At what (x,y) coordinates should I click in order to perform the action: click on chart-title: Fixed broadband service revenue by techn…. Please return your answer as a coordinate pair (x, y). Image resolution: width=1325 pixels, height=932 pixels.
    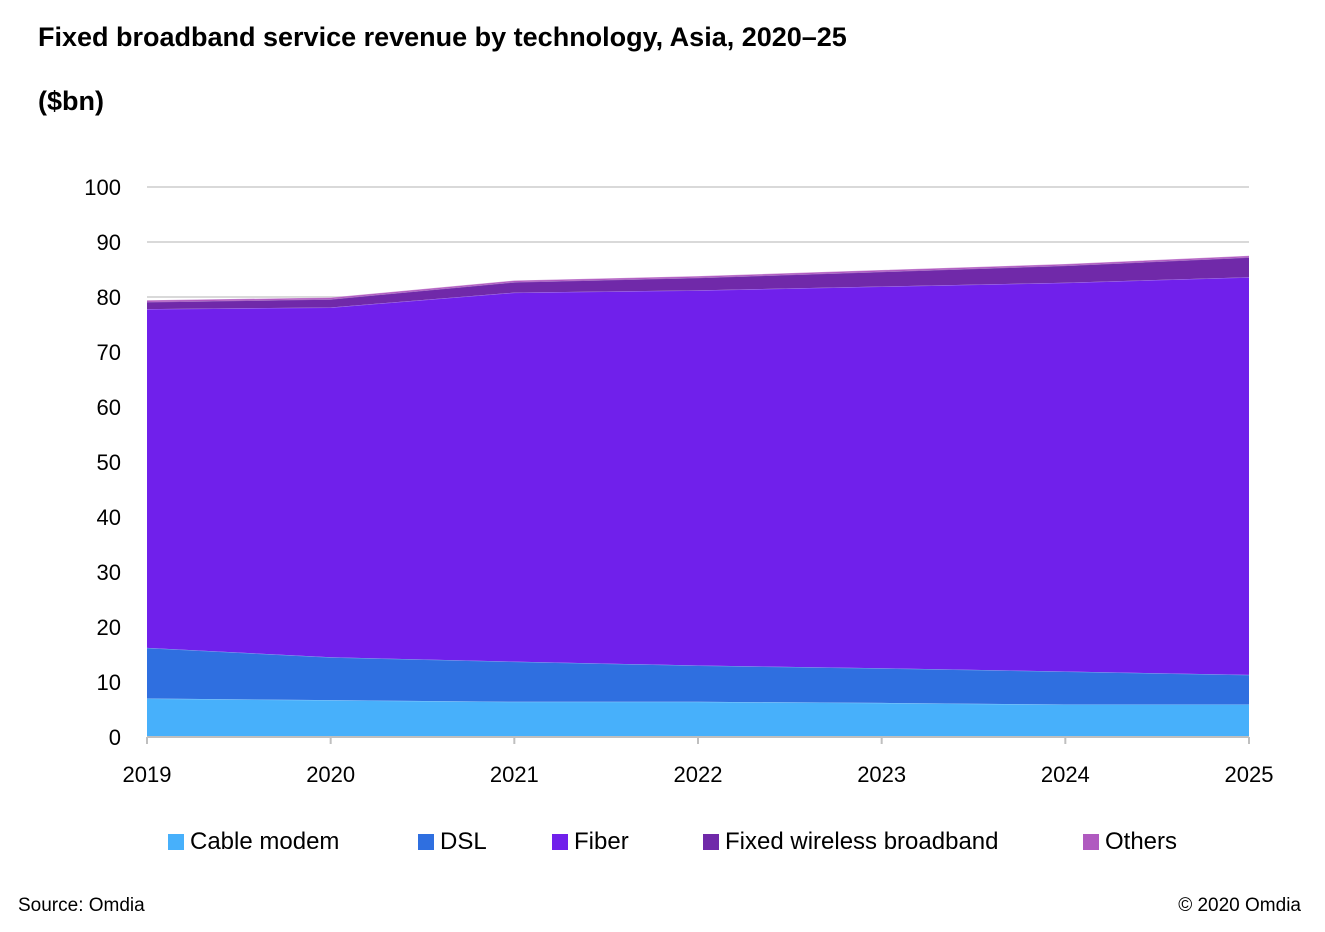
    Looking at the image, I should click on (442, 37).